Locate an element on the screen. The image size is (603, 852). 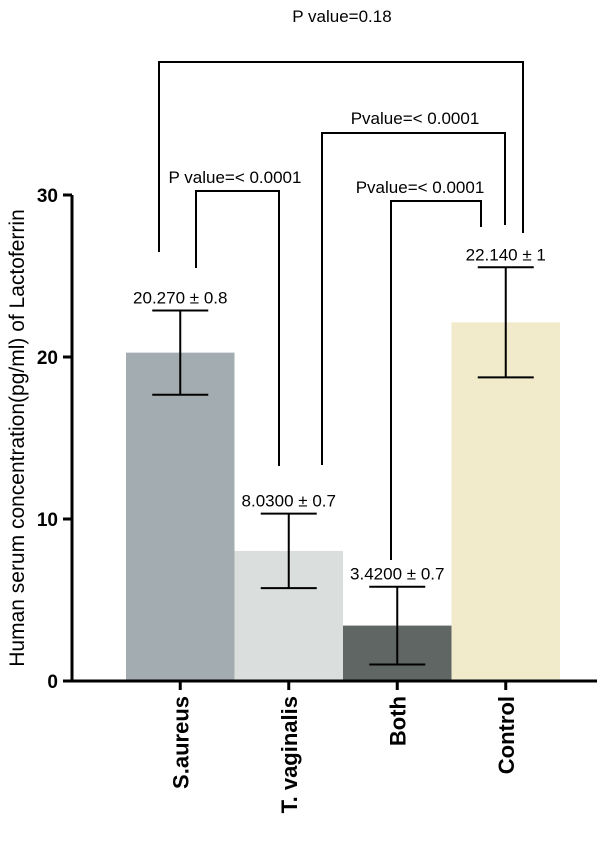
data-label-control: 22.140 ± 1 is located at coordinates (506, 254).